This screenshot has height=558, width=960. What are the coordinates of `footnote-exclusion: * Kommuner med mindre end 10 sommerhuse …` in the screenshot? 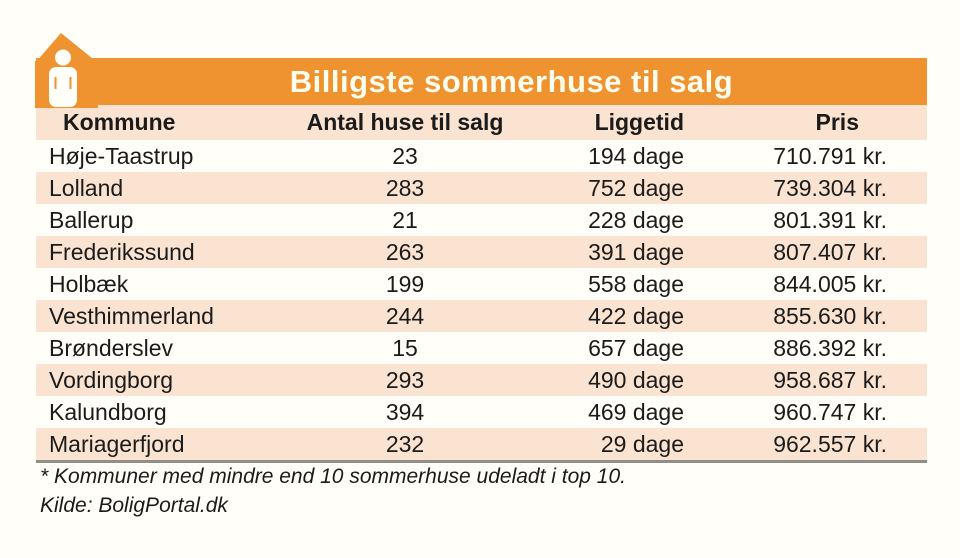 It's located at (333, 476).